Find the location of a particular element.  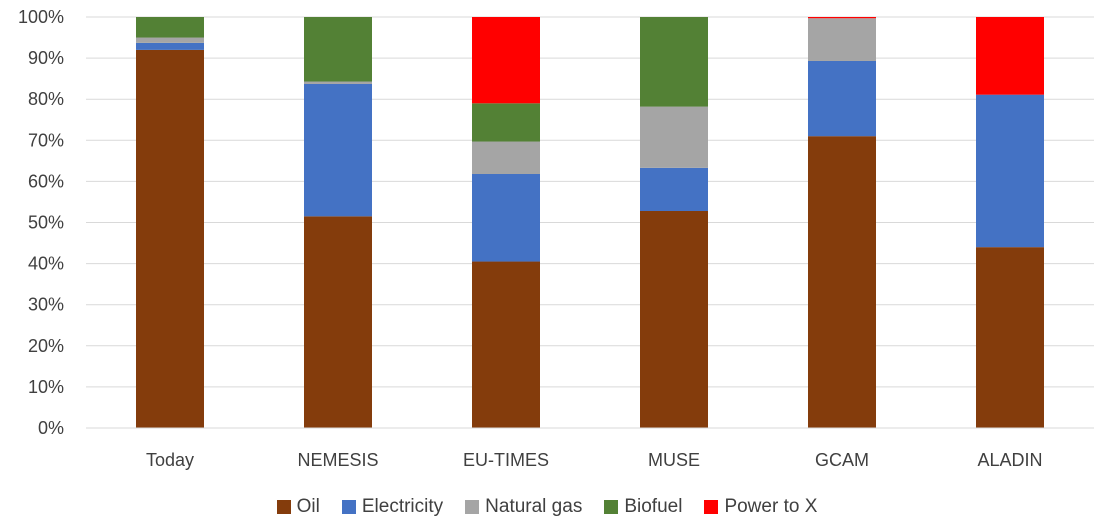

y-tick-label: 10% is located at coordinates (46, 387).